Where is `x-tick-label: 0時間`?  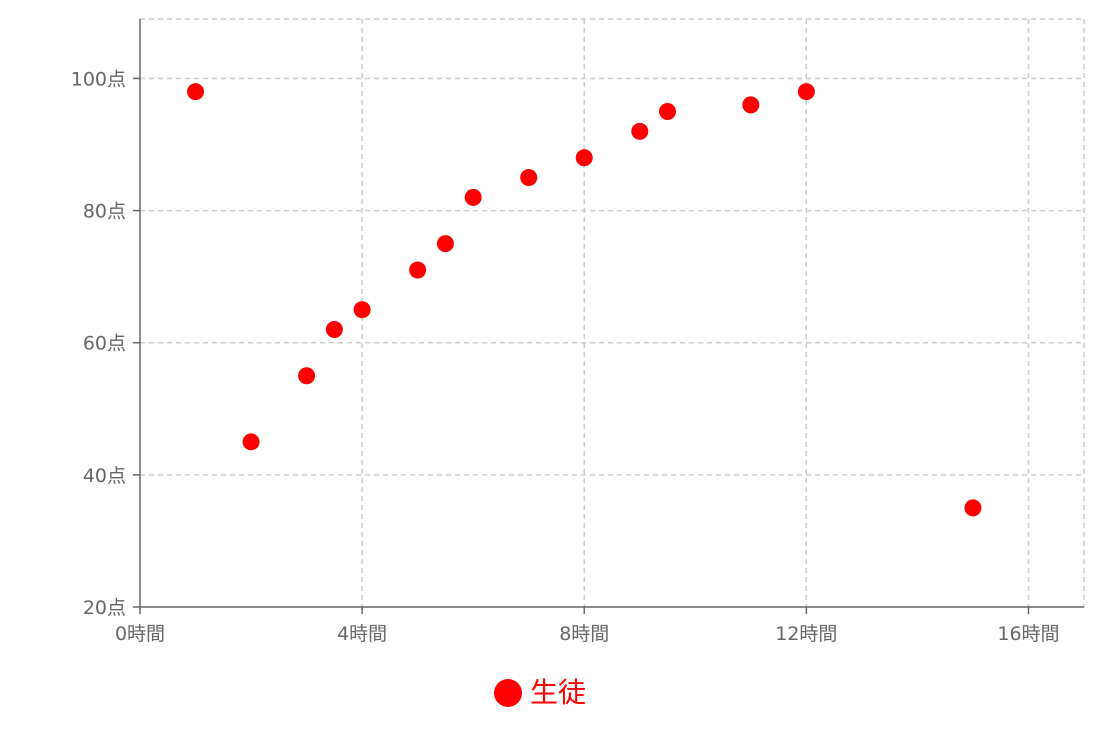 x-tick-label: 0時間 is located at coordinates (140, 634).